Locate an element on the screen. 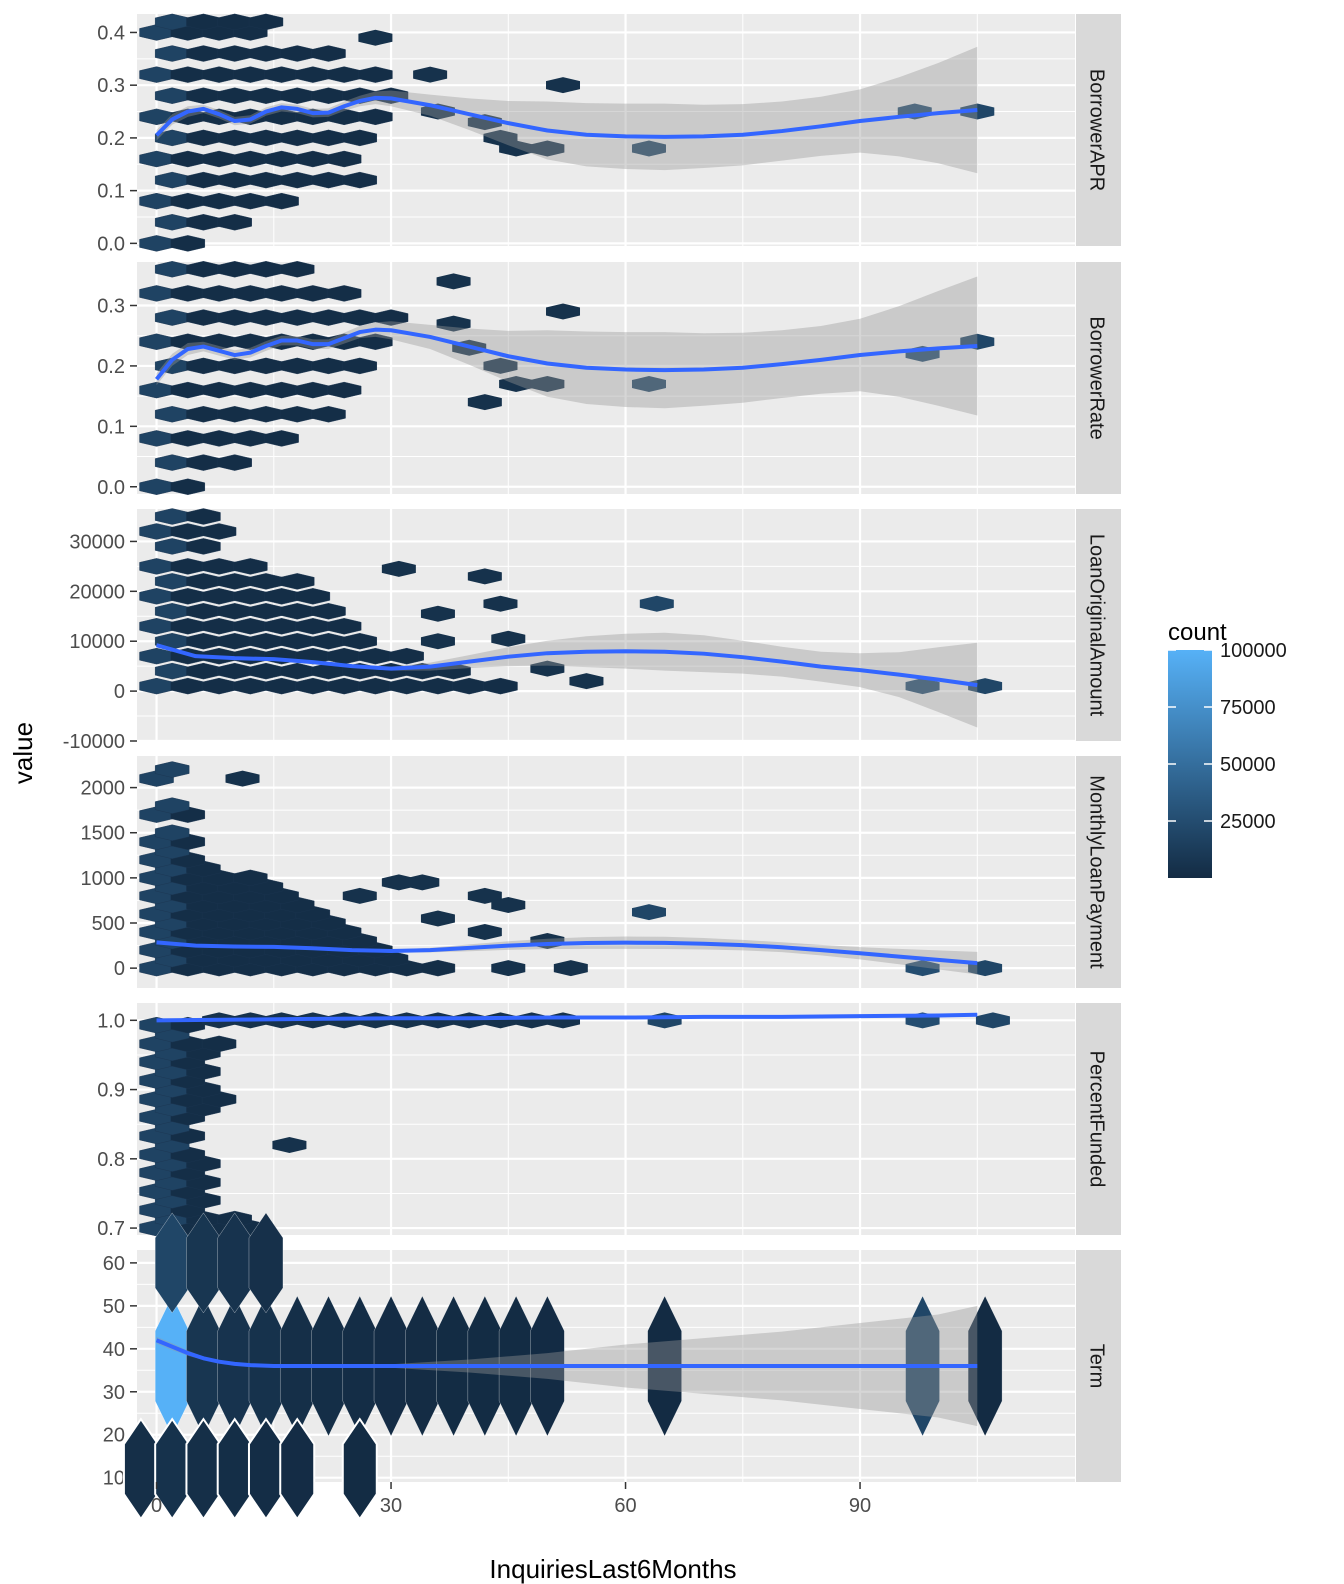 This screenshot has width=1344, height=1584. panel-background is located at coordinates (606, 378).